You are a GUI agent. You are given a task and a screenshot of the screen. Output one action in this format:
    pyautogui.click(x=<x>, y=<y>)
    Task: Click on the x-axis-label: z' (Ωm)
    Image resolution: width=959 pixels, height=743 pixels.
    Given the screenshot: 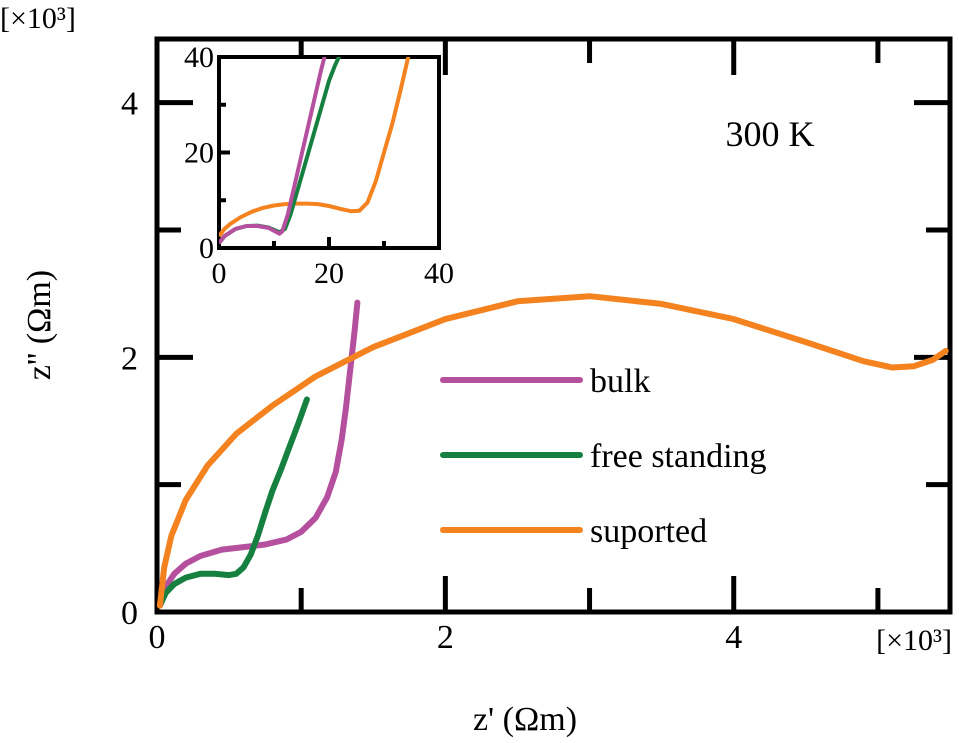 What is the action you would take?
    pyautogui.click(x=525, y=719)
    